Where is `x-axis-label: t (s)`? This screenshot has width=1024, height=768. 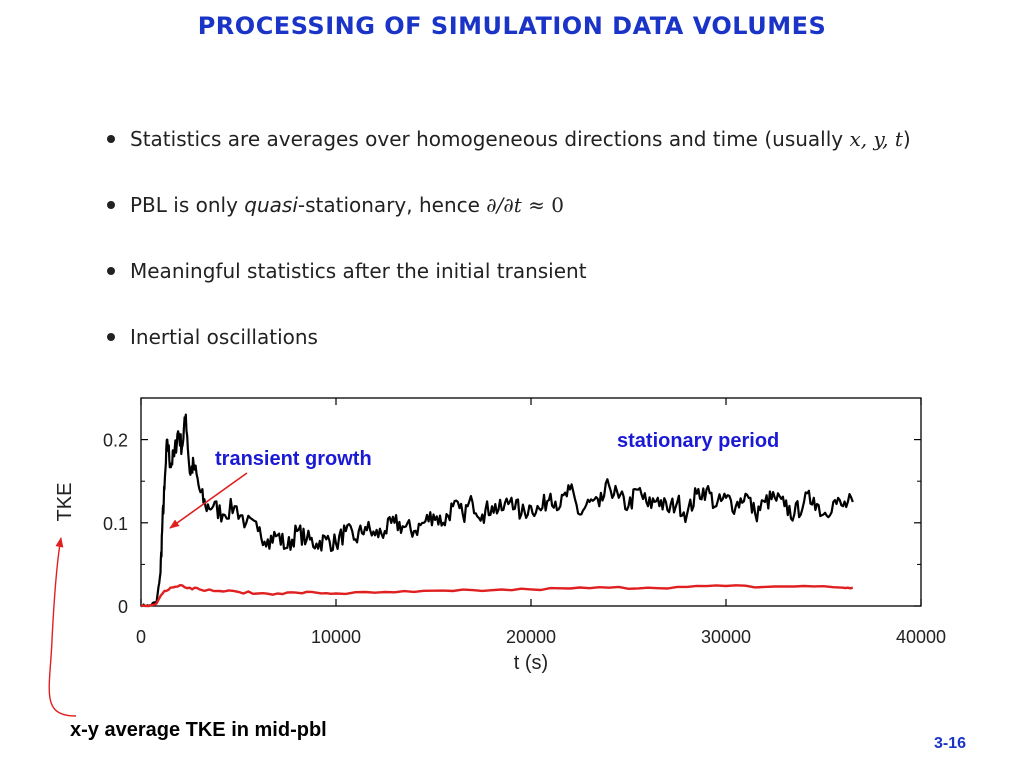
x-axis-label: t (s) is located at coordinates (531, 663).